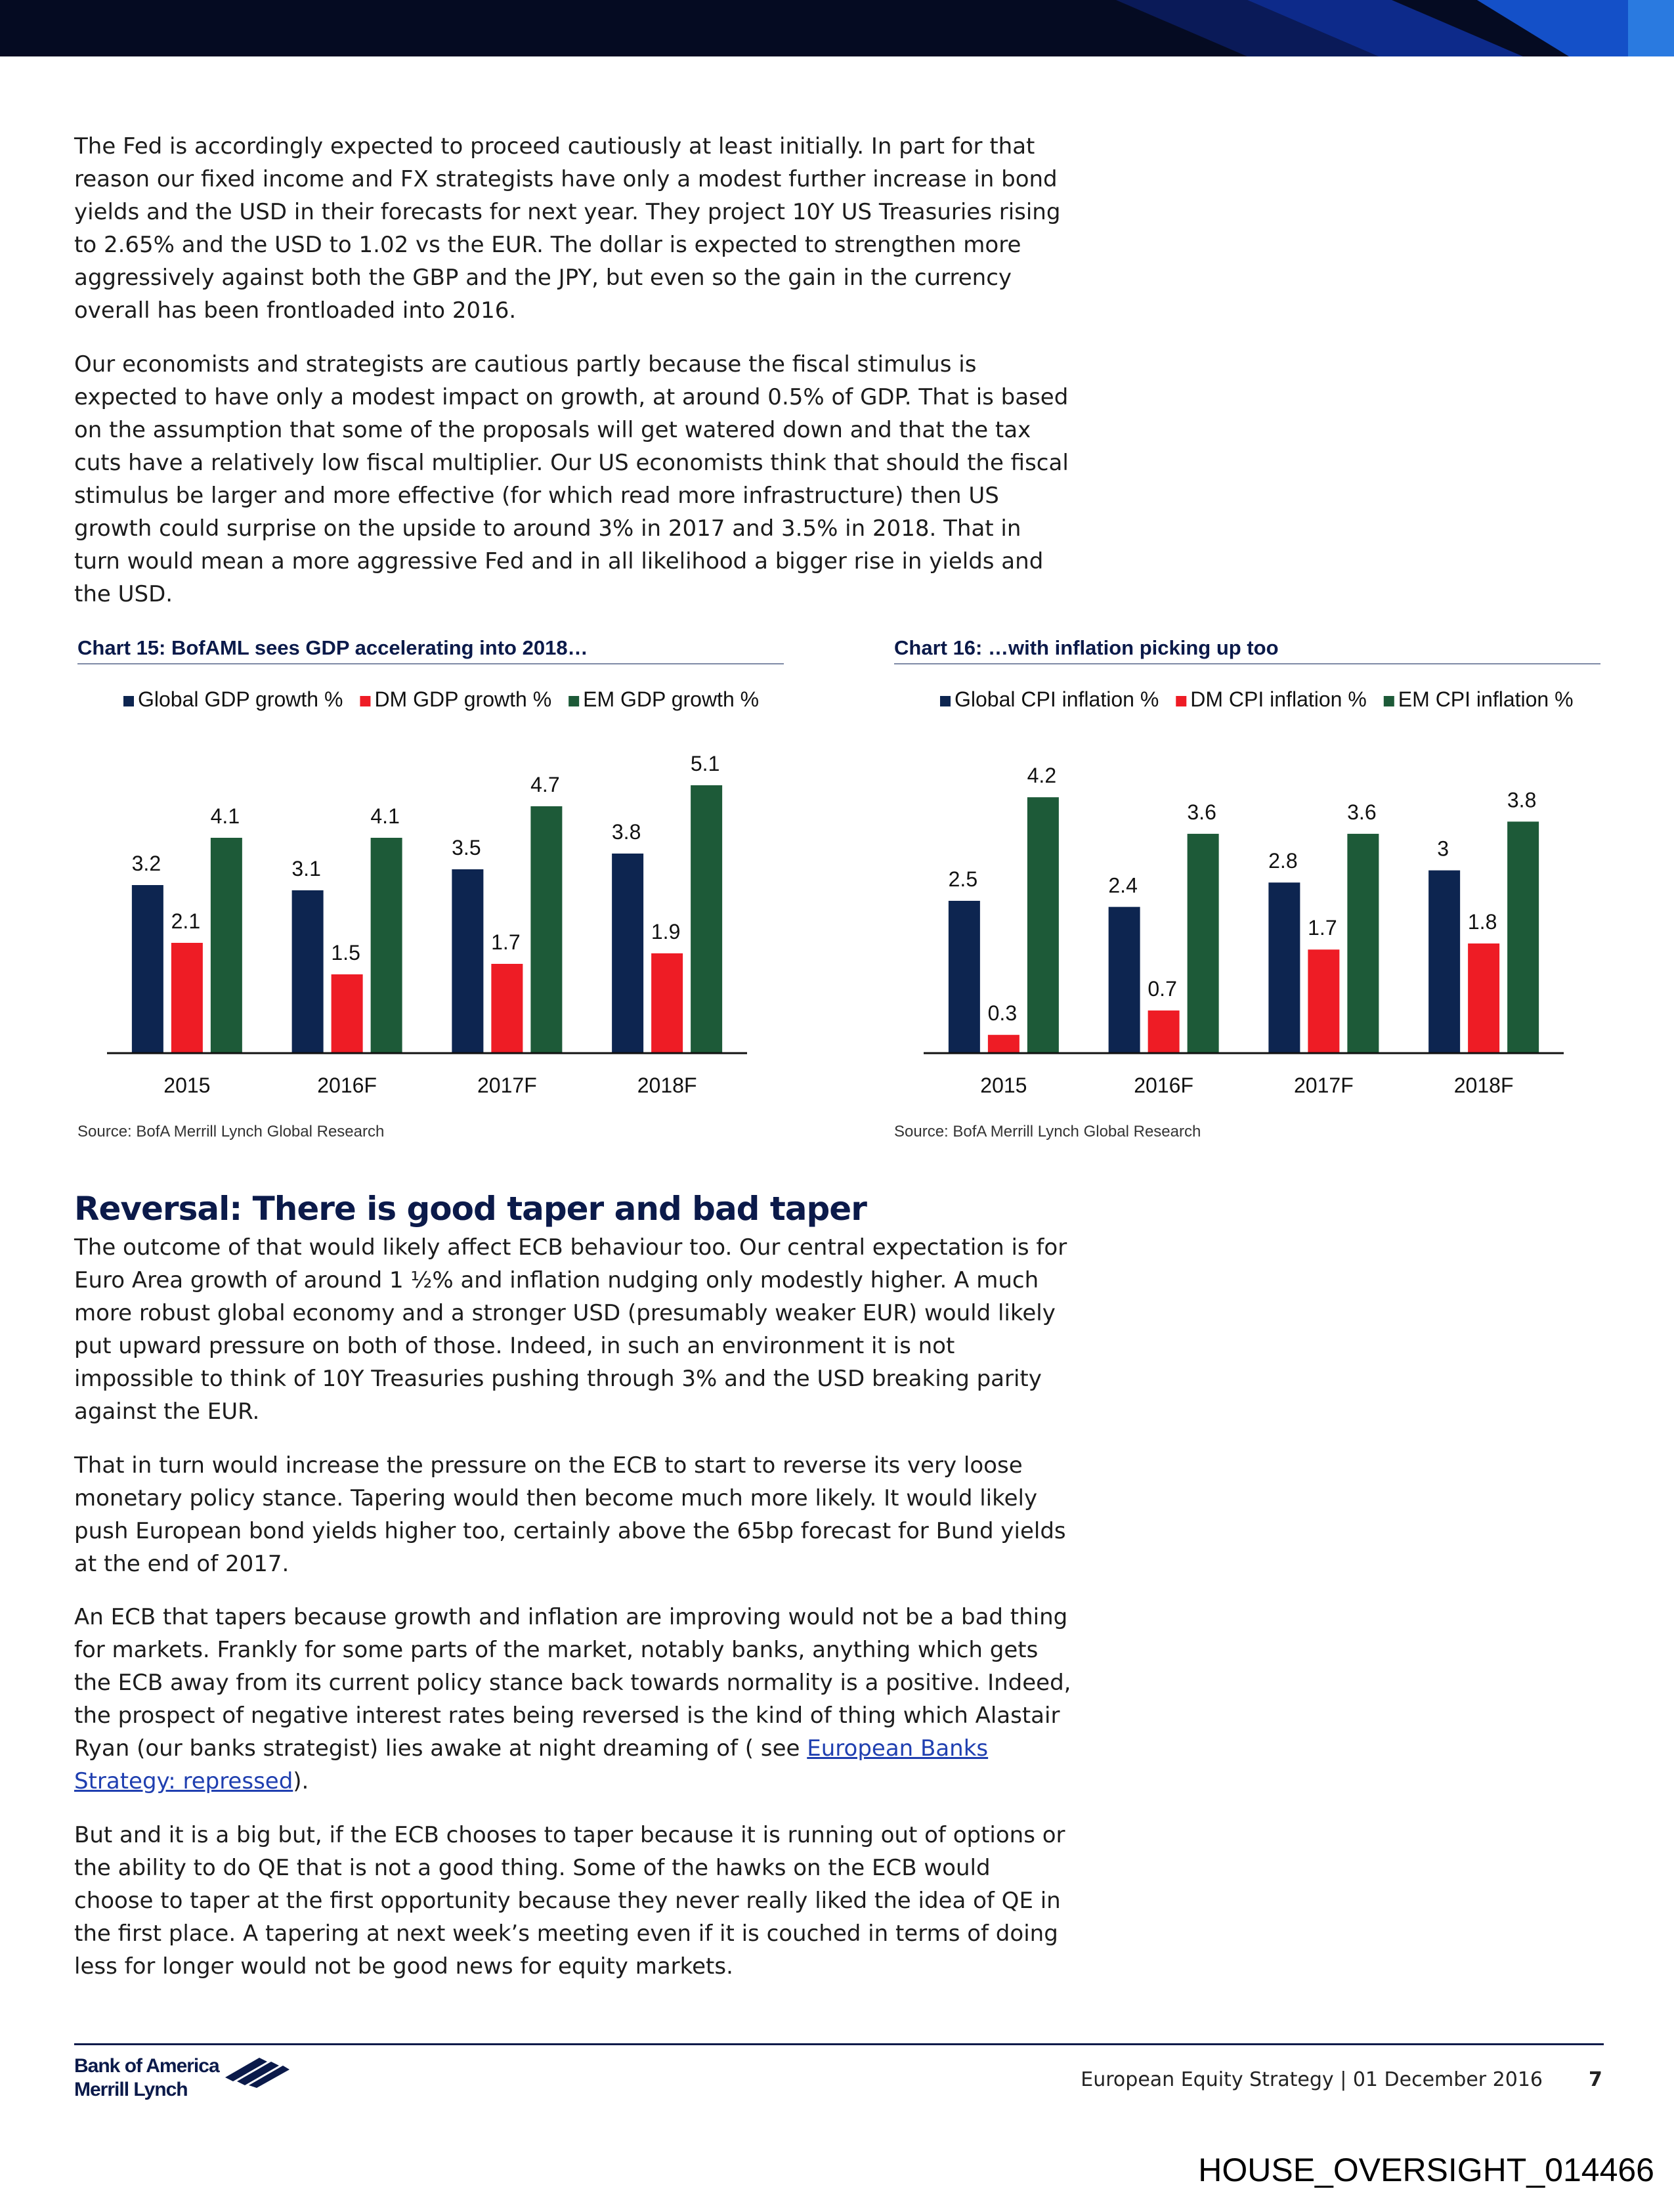 This screenshot has height=2212, width=1674. Describe the element at coordinates (1123, 885) in the screenshot. I see `data-label-global-cpi-inflation-2016f: 2.4` at that location.